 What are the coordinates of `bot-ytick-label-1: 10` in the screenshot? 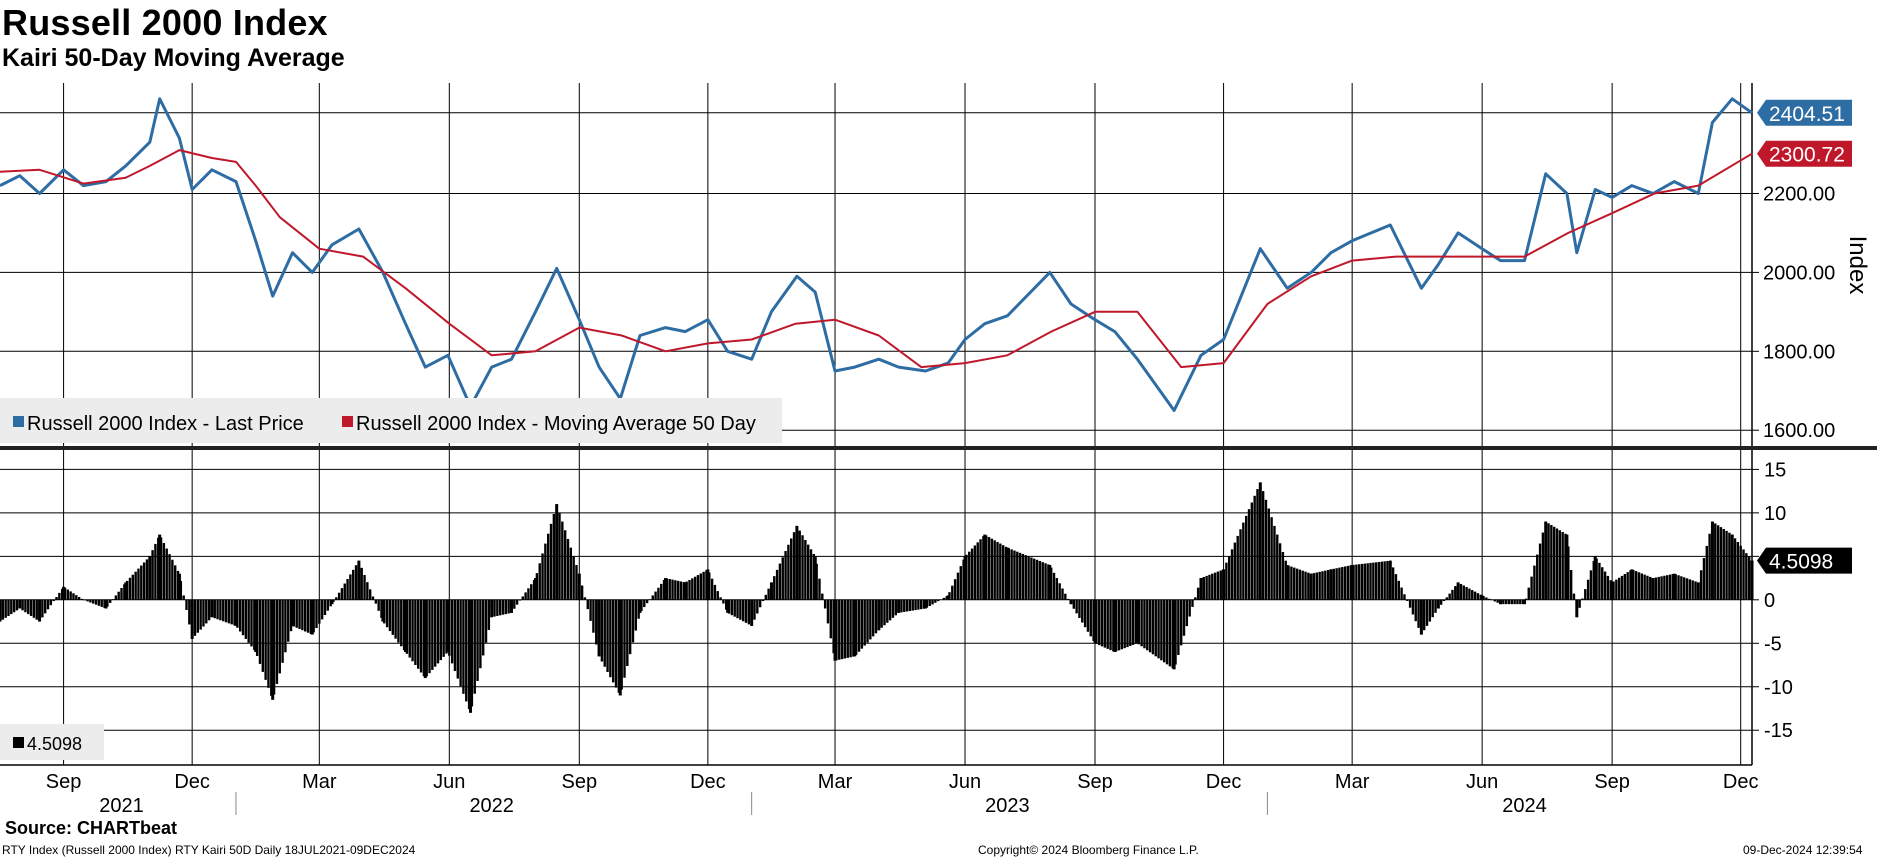 It's located at (1775, 514).